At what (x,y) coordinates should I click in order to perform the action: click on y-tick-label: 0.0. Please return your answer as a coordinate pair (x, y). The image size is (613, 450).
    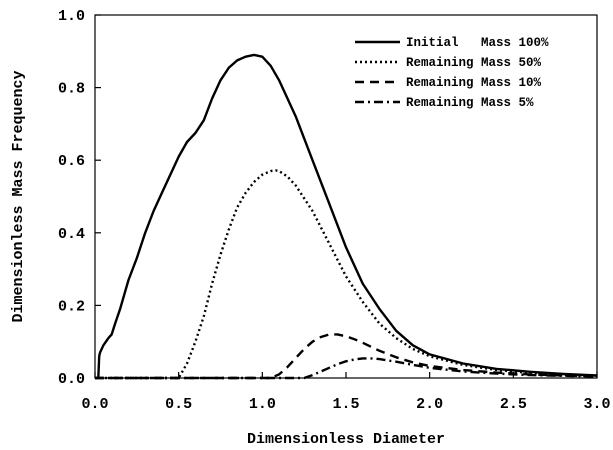
    Looking at the image, I should click on (71, 379).